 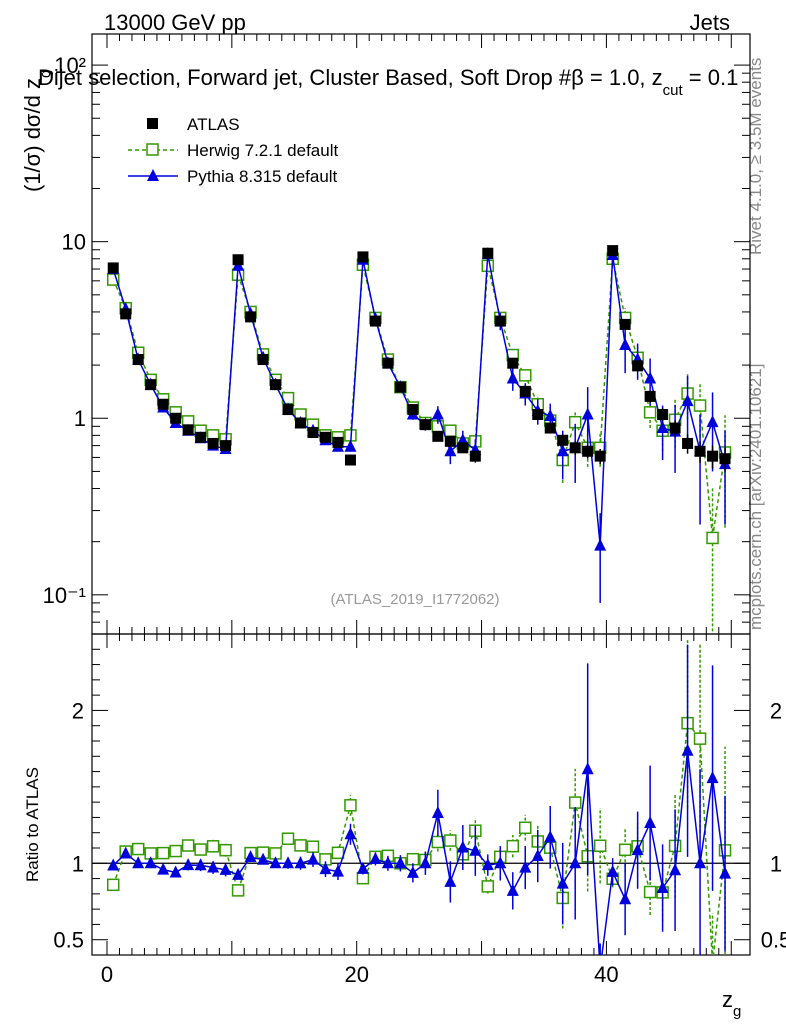 What do you see at coordinates (107, 974) in the screenshot?
I see `x-tick-label: 0` at bounding box center [107, 974].